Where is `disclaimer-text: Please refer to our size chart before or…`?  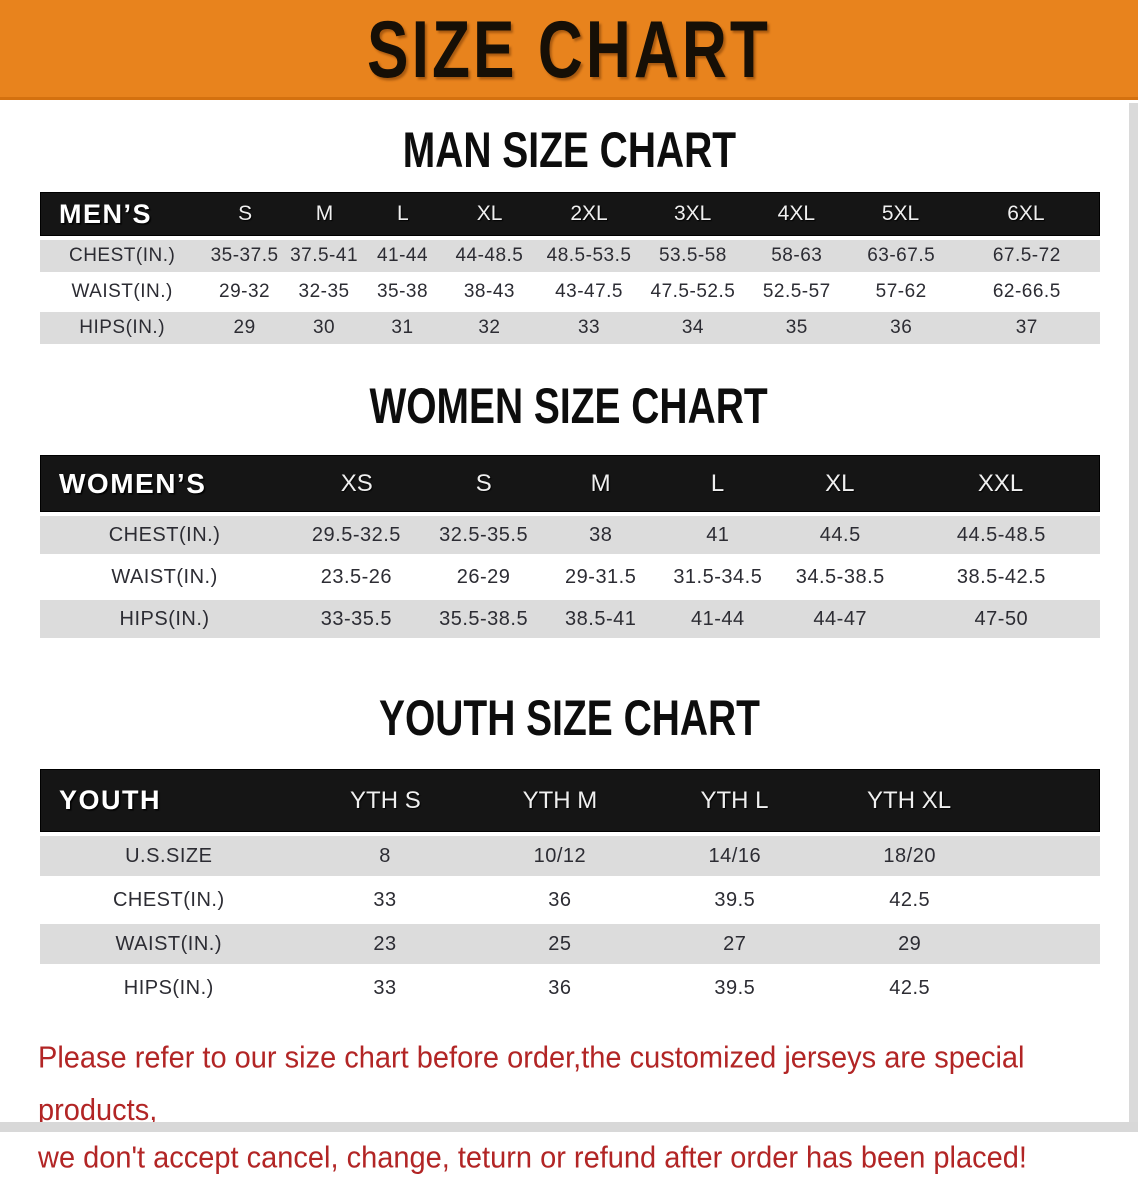
disclaimer-text: Please refer to our size chart before or… is located at coordinates (578, 1107).